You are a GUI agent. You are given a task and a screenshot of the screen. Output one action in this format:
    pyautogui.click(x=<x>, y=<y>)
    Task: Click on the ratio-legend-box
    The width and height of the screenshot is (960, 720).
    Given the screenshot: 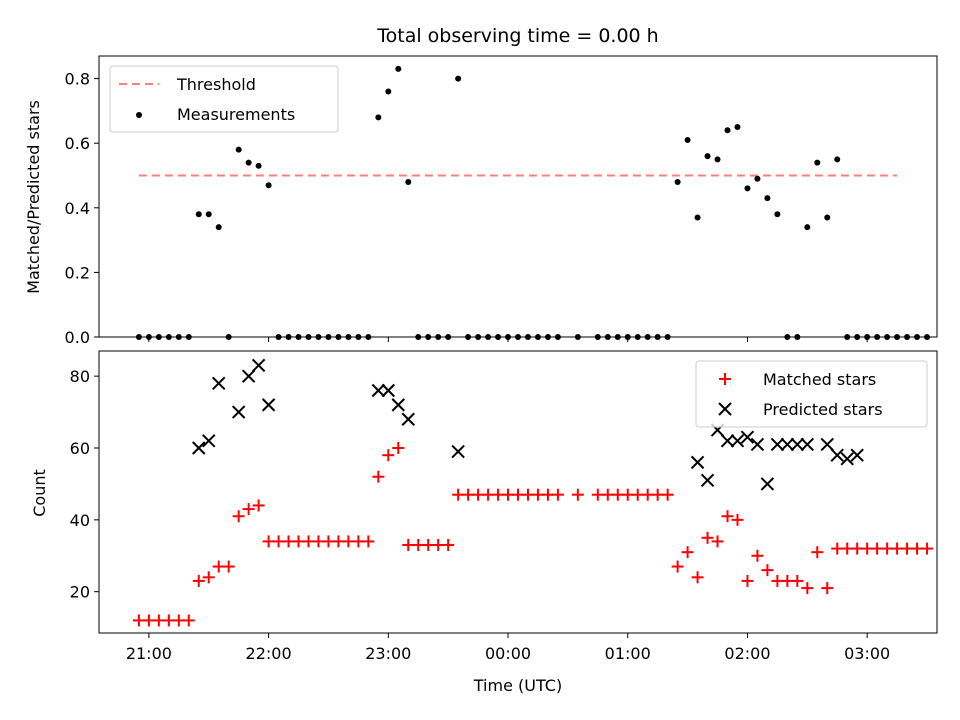 What is the action you would take?
    pyautogui.click(x=224, y=99)
    